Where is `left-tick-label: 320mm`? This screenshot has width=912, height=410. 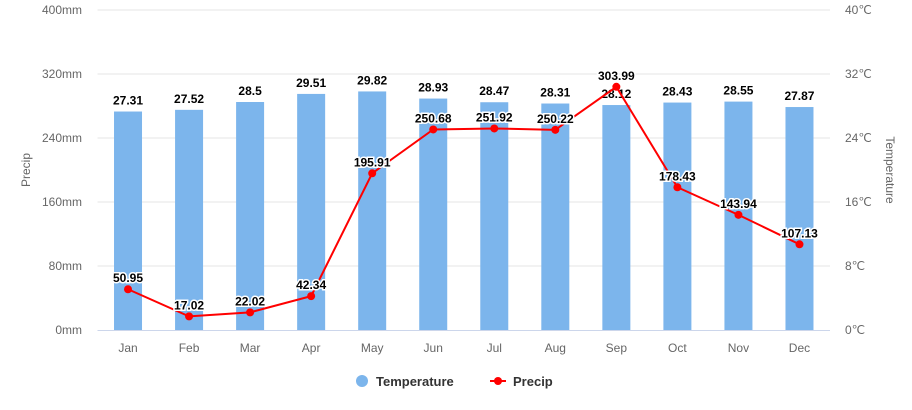 left-tick-label: 320mm is located at coordinates (62, 74).